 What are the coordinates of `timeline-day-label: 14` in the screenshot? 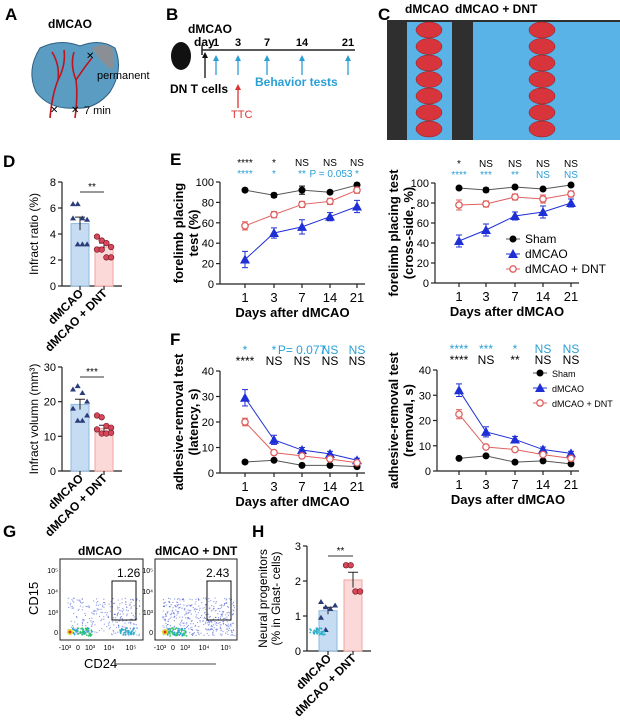 It's located at (302, 43).